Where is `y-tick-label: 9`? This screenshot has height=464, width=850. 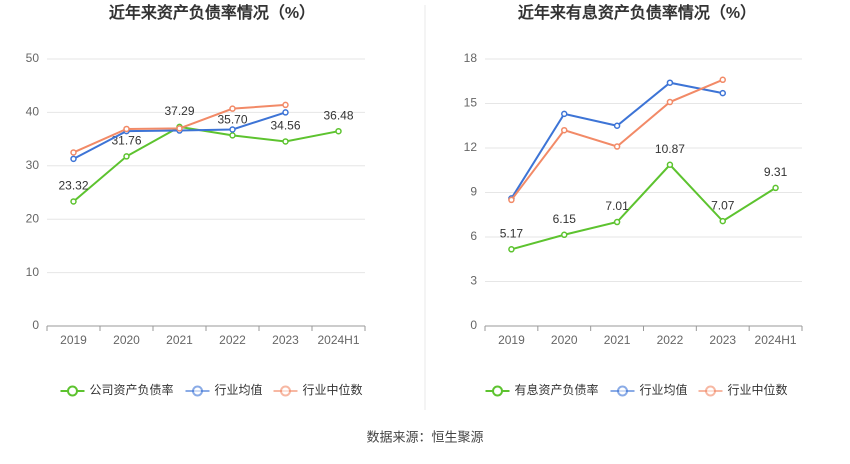 y-tick-label: 9 is located at coordinates (473, 192).